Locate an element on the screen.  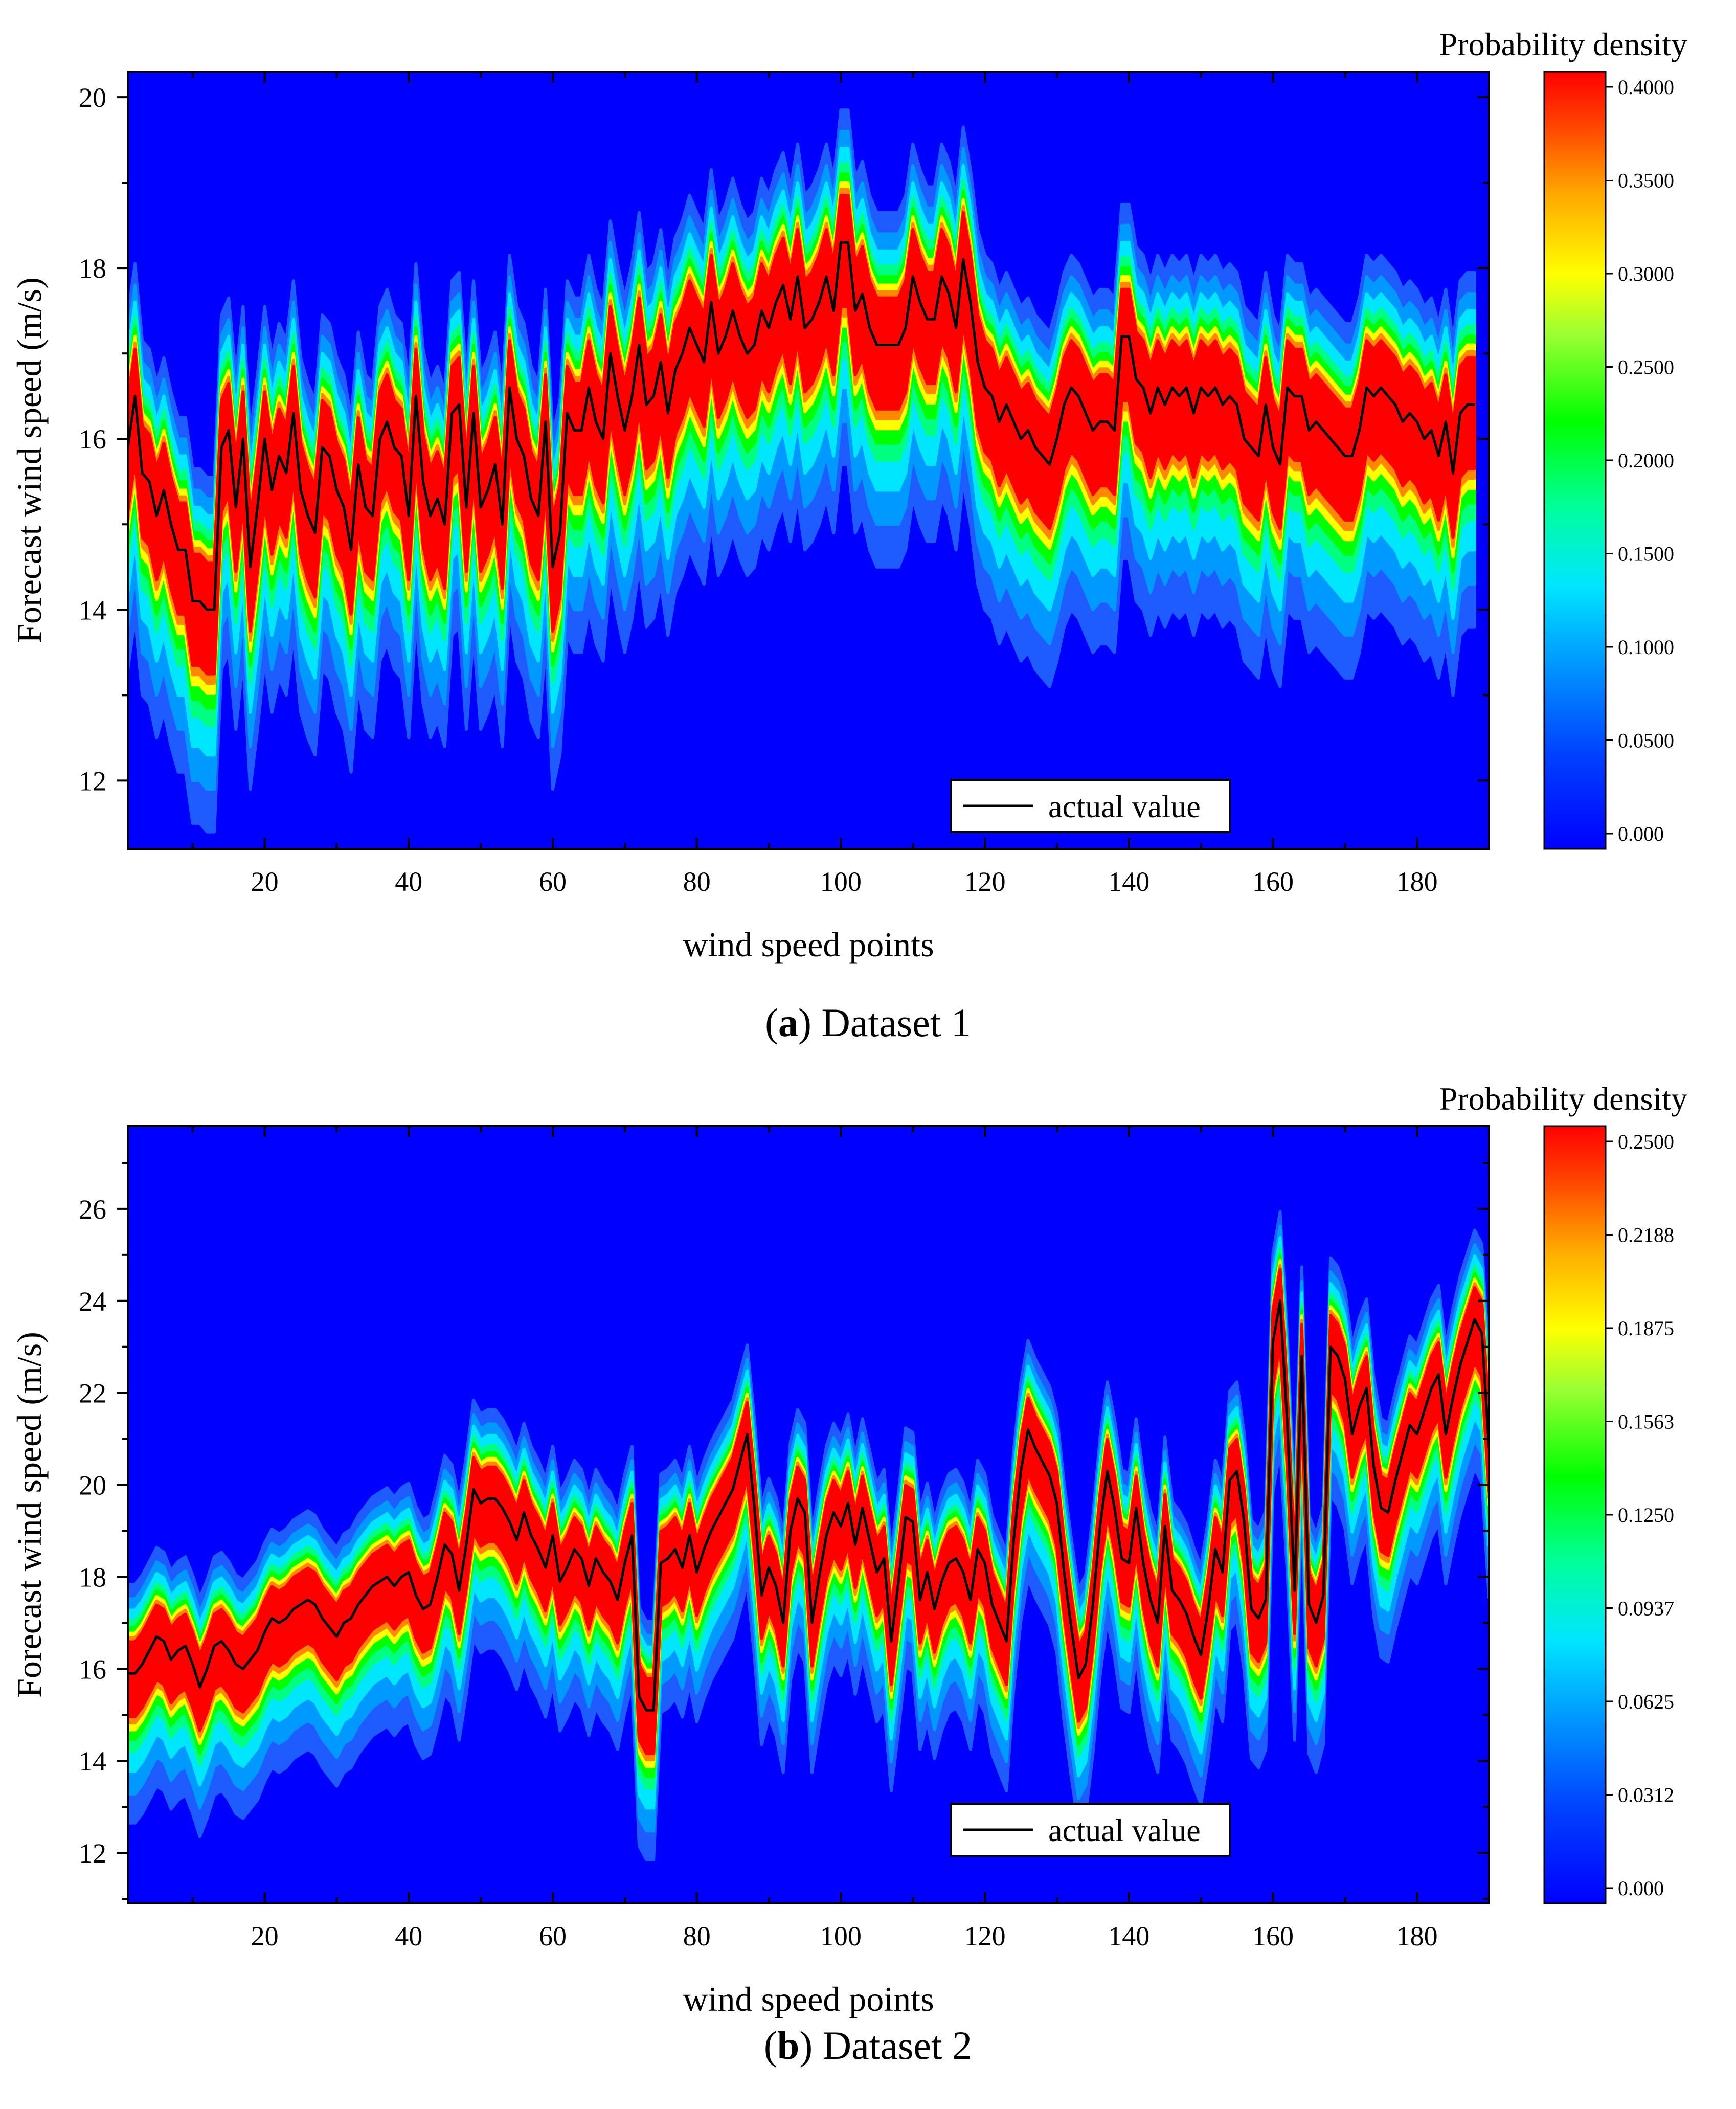
caption-text: Dataset 1 is located at coordinates (896, 1022).